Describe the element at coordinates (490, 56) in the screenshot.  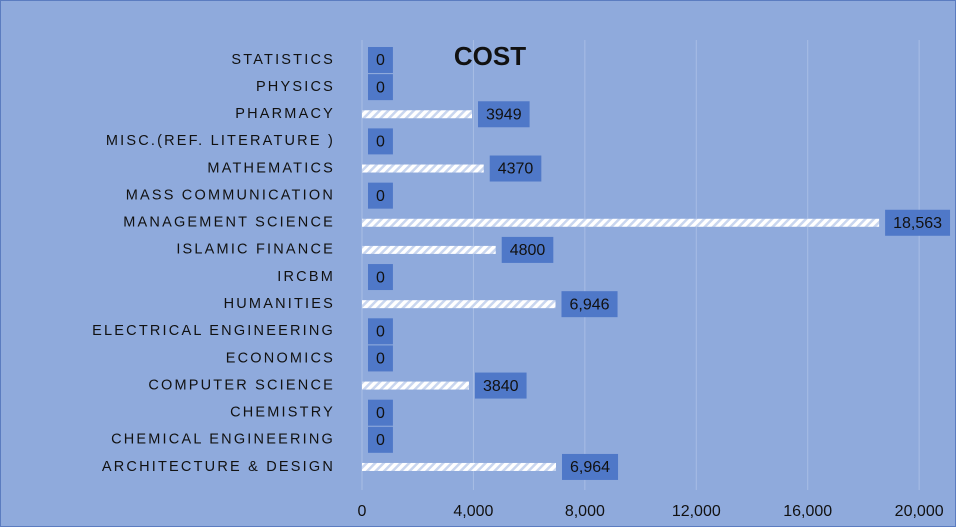
I see `chart-title: COST` at that location.